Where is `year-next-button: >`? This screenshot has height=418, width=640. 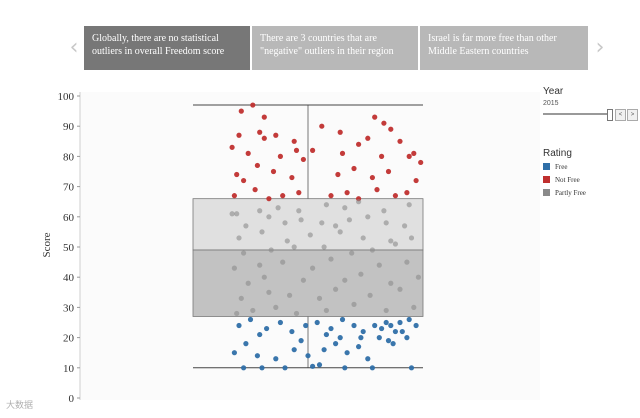 year-next-button: > is located at coordinates (632, 115).